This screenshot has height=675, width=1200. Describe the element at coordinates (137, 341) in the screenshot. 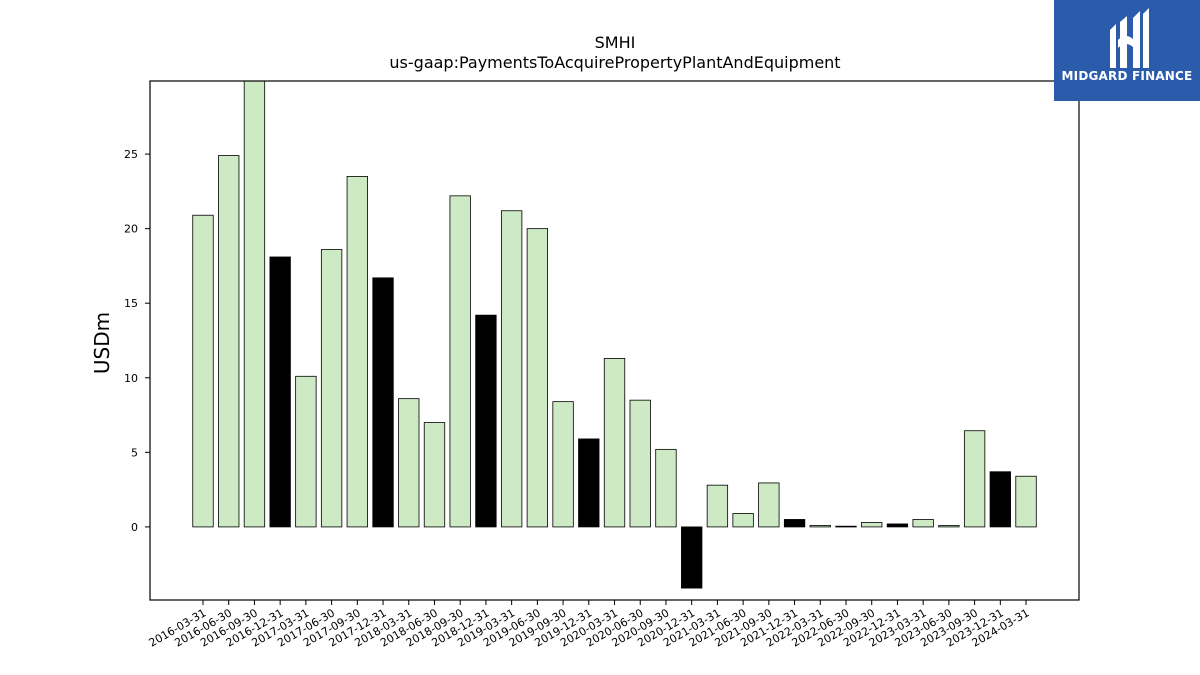

I see `y-ticks-group: 0 5 10 15 20 25` at that location.